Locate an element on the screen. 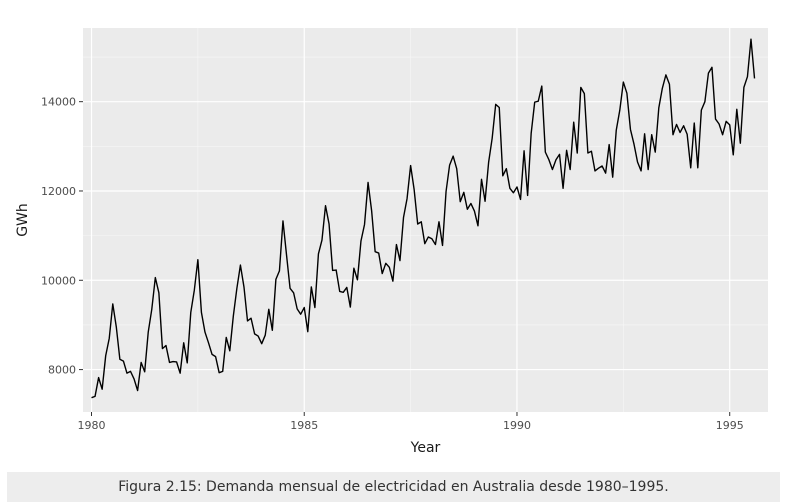 The width and height of the screenshot is (787, 504). x-tick-label: 1985 is located at coordinates (304, 425).